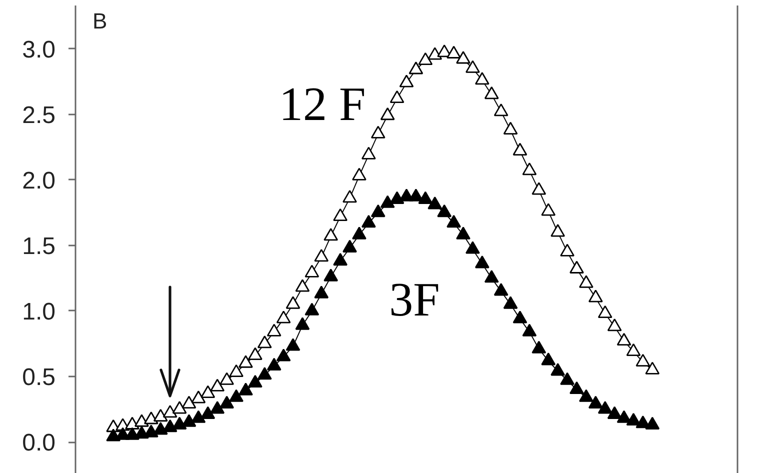 The image size is (761, 473). I want to click on y-tick-label: 0.5, so click(39, 377).